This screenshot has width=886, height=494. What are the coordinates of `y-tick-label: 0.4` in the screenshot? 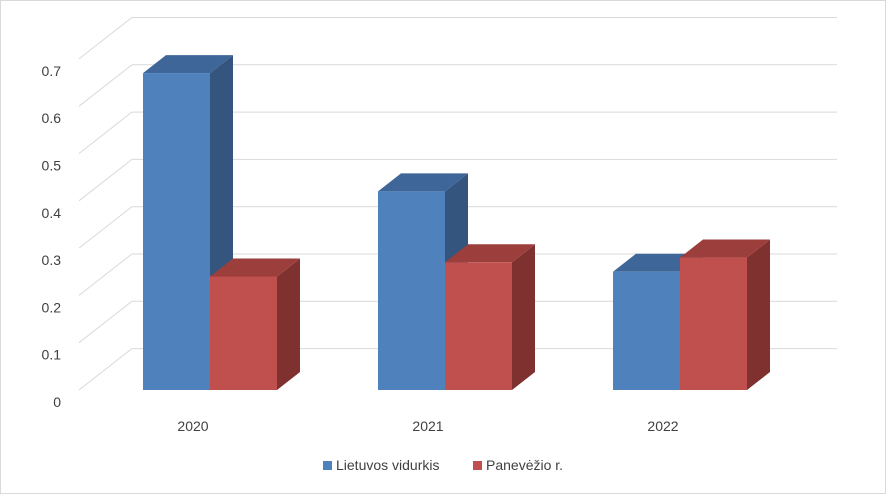 It's located at (52, 213).